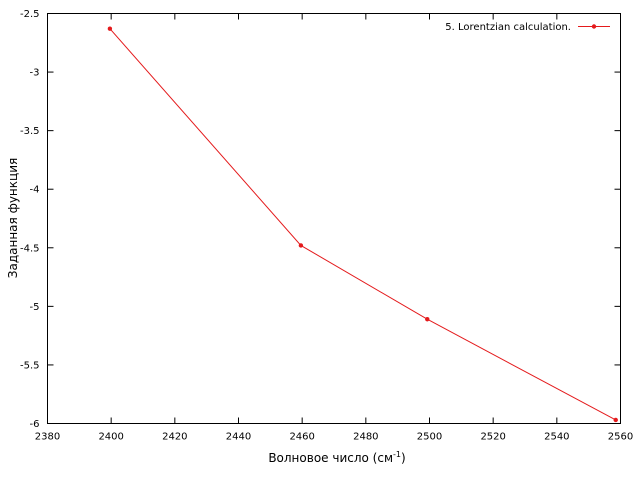  What do you see at coordinates (13, 218) in the screenshot?
I see `y-axis-title: Заданная функция` at bounding box center [13, 218].